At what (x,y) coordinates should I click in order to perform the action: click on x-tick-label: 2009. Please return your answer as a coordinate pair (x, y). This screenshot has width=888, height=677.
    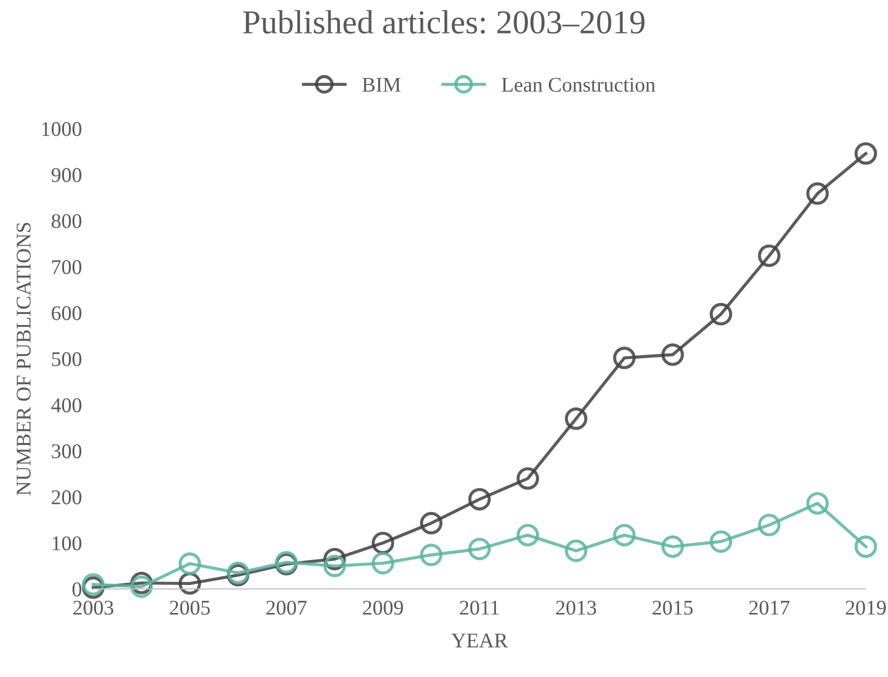
    Looking at the image, I should click on (383, 607).